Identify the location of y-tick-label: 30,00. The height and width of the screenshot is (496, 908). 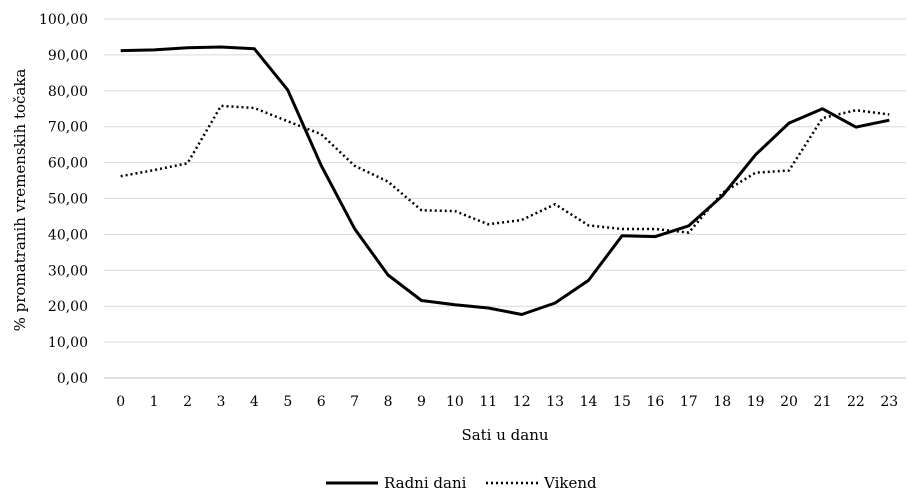
(68, 271).